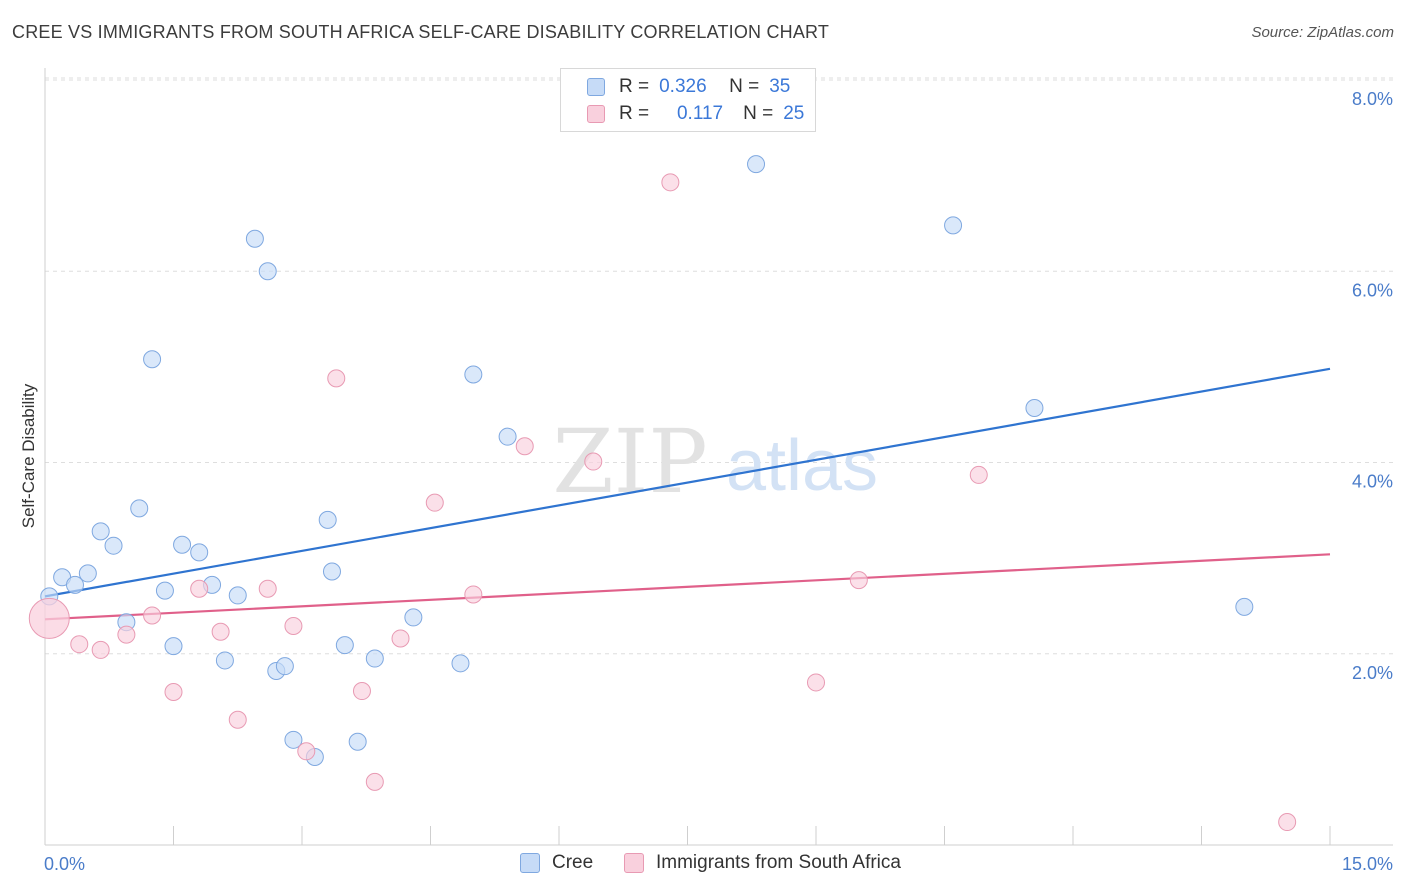 This screenshot has width=1406, height=892. Describe the element at coordinates (700, 113) in the screenshot. I see `legend-r-value: 0.117` at that location.